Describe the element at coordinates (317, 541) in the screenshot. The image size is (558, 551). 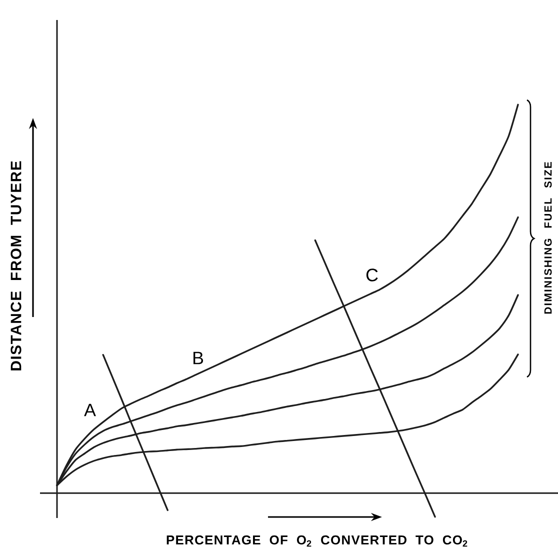
I see `x-axis-title: PERCENTAGE OF O$_{2}$ CONVERTED TO CO$_{2}$` at that location.